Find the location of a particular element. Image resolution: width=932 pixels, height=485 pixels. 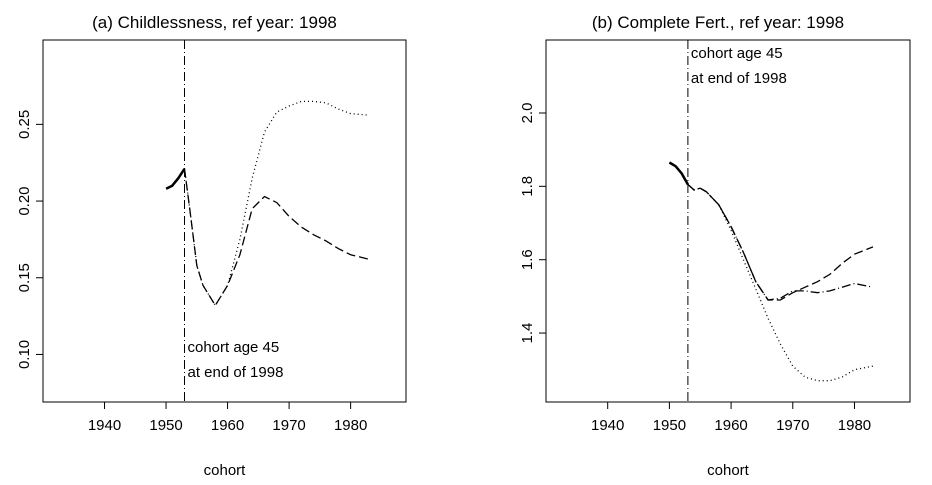

y-tick-label: 0.20 is located at coordinates (24, 200).